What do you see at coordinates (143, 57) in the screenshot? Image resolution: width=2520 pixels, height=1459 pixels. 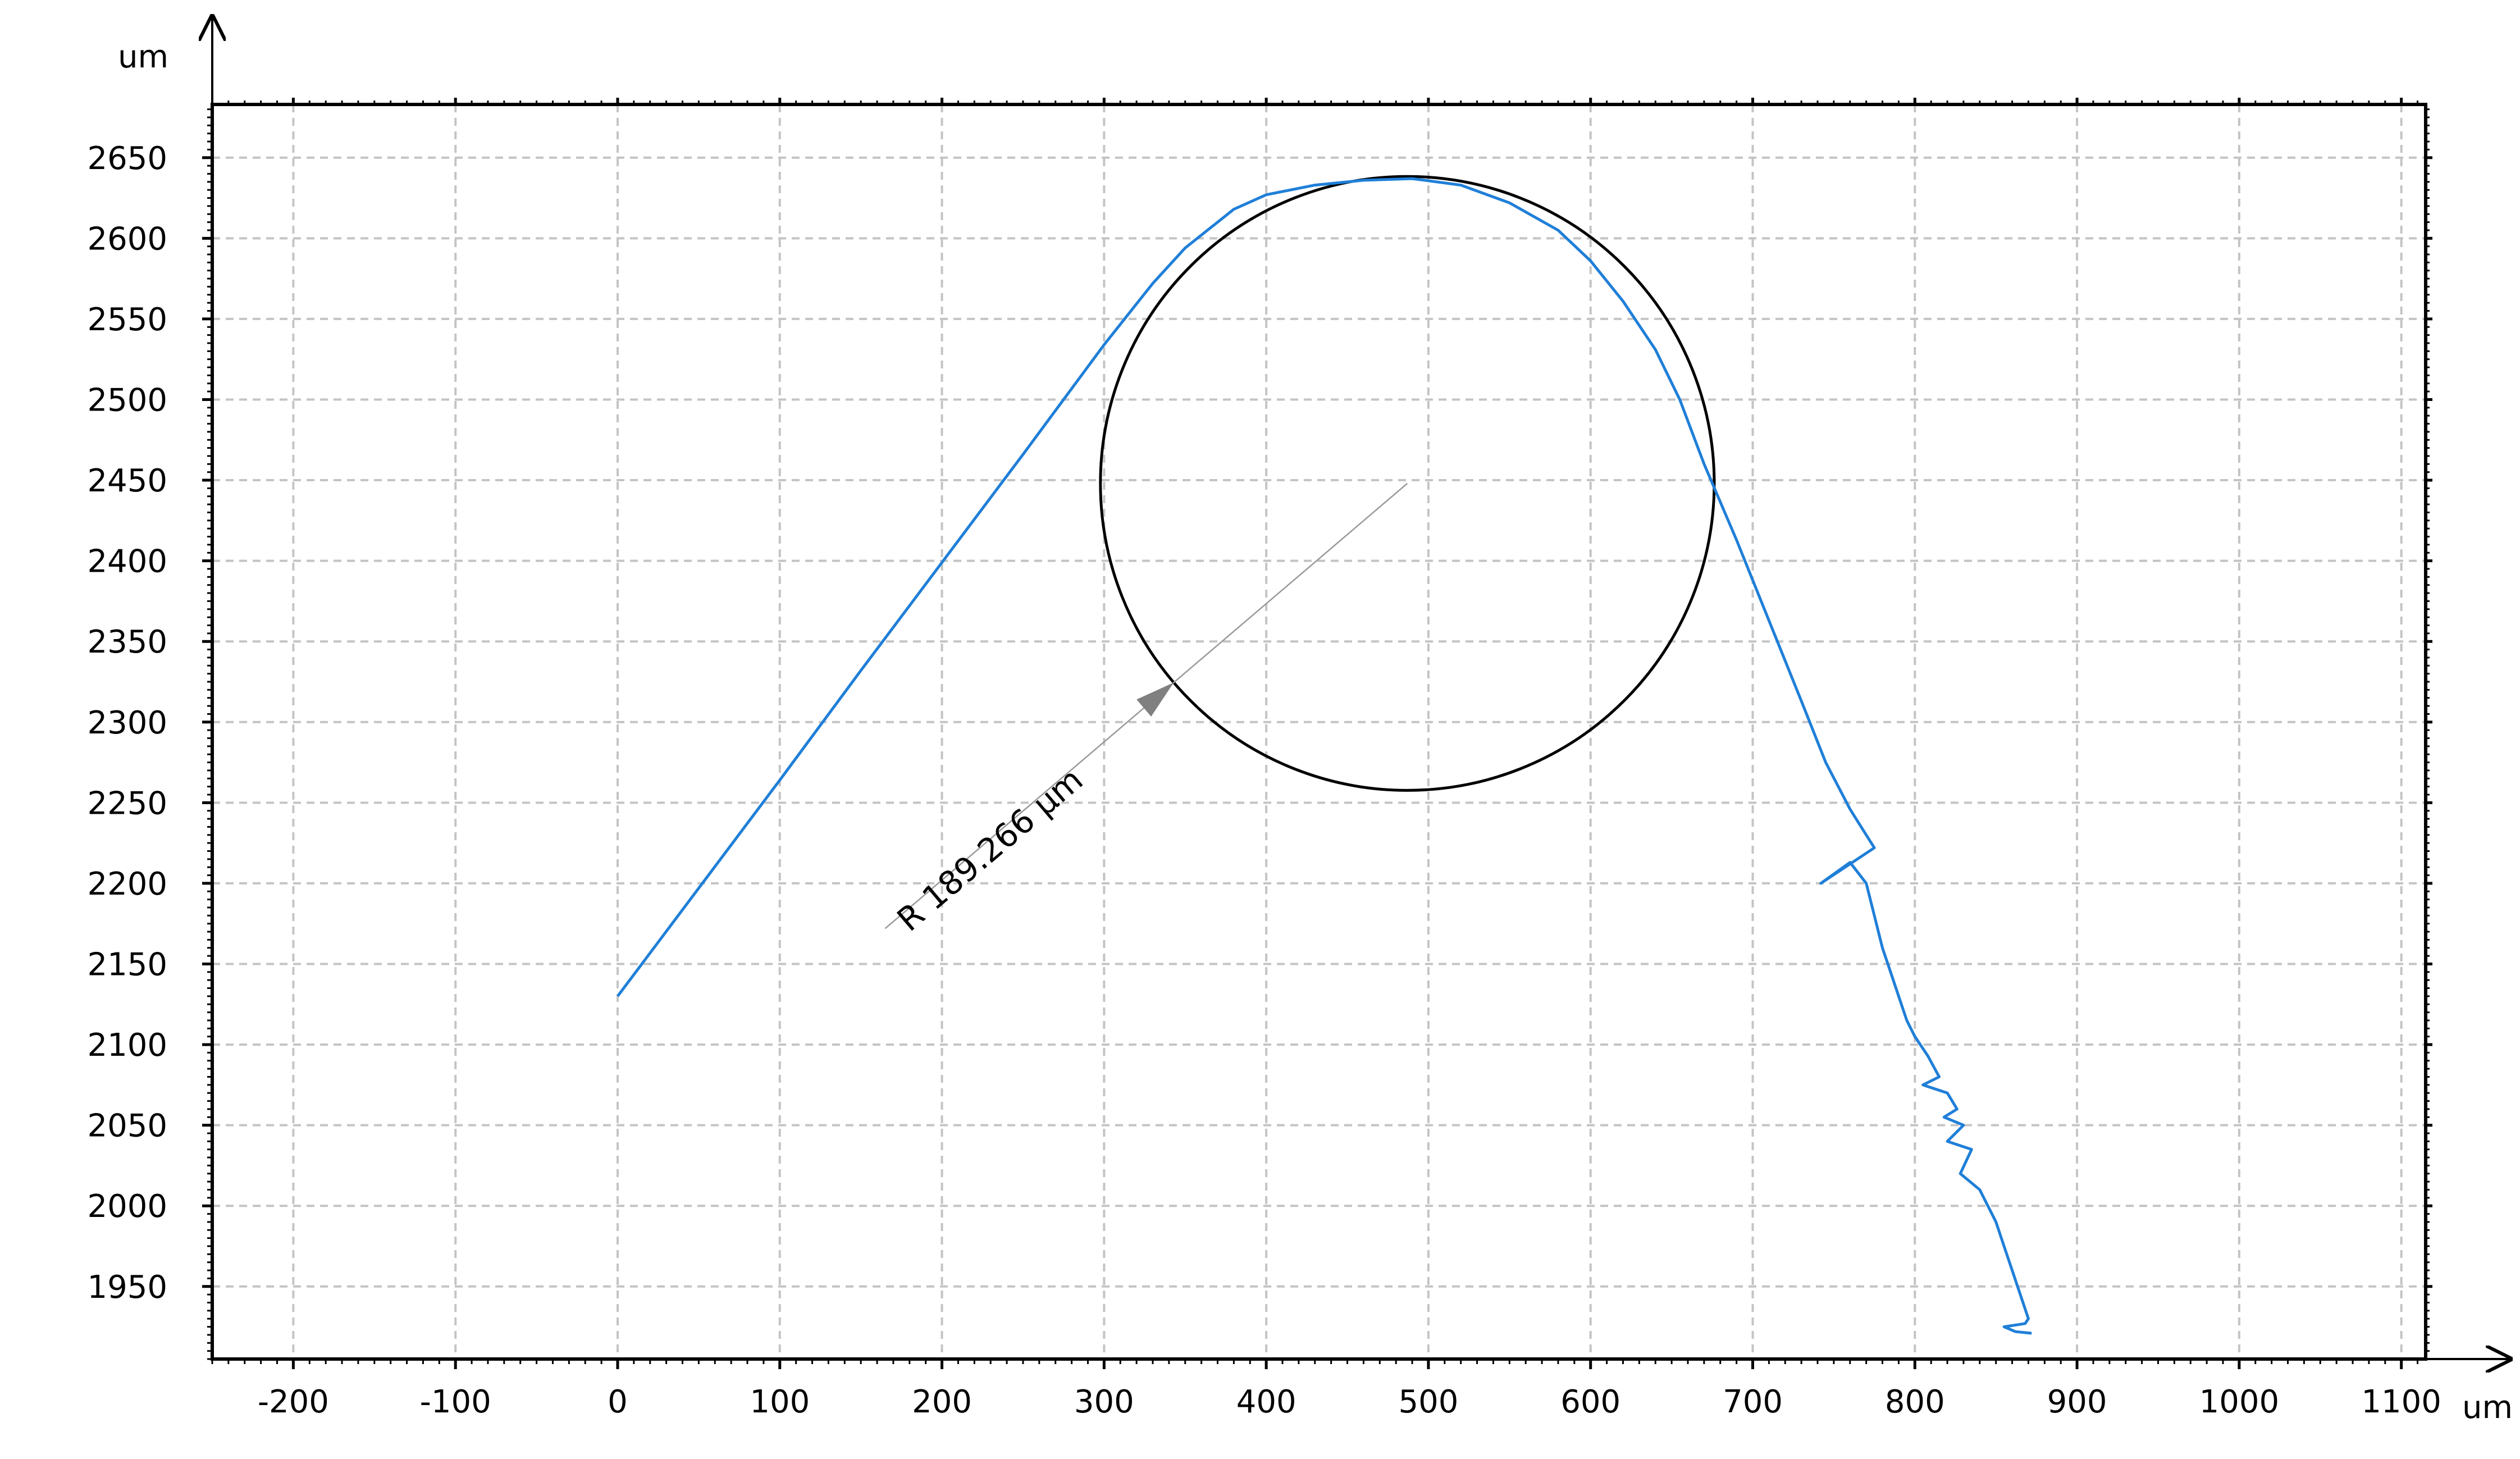 I see `y-unit-label: um` at bounding box center [143, 57].